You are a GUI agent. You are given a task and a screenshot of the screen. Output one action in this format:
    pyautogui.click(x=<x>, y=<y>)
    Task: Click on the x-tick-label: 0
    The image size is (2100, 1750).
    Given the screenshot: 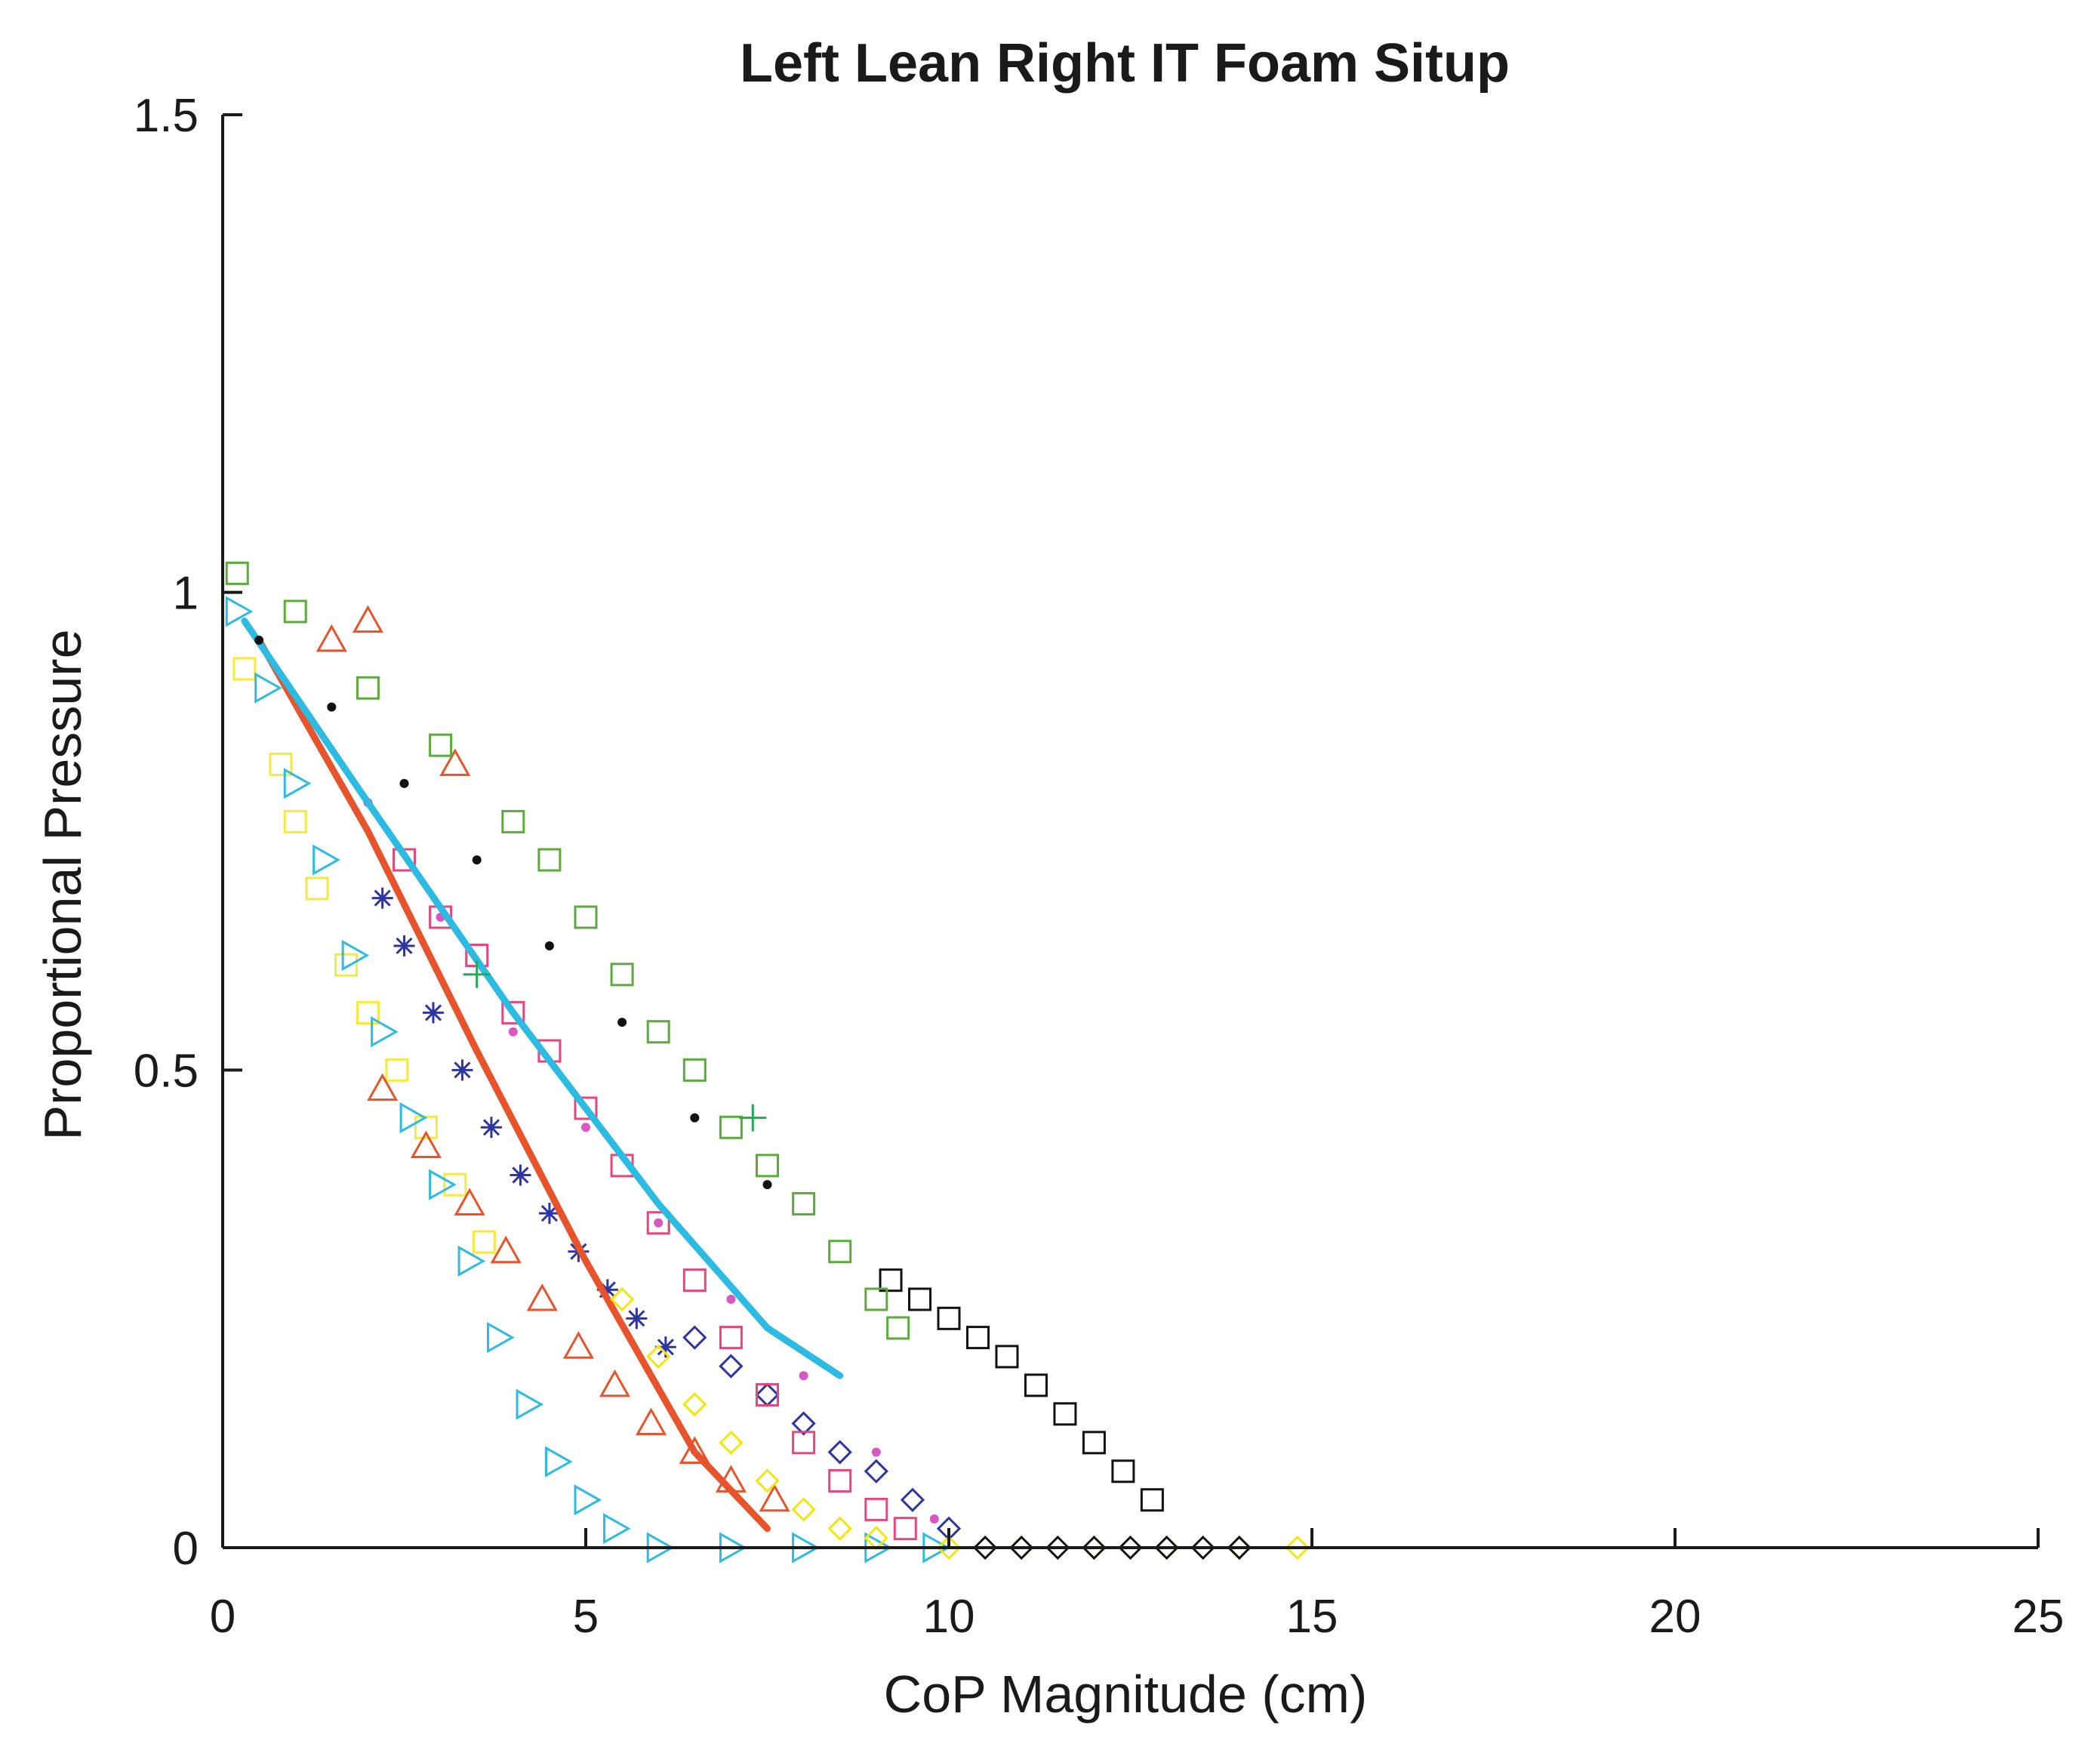 What is the action you would take?
    pyautogui.click(x=223, y=1617)
    